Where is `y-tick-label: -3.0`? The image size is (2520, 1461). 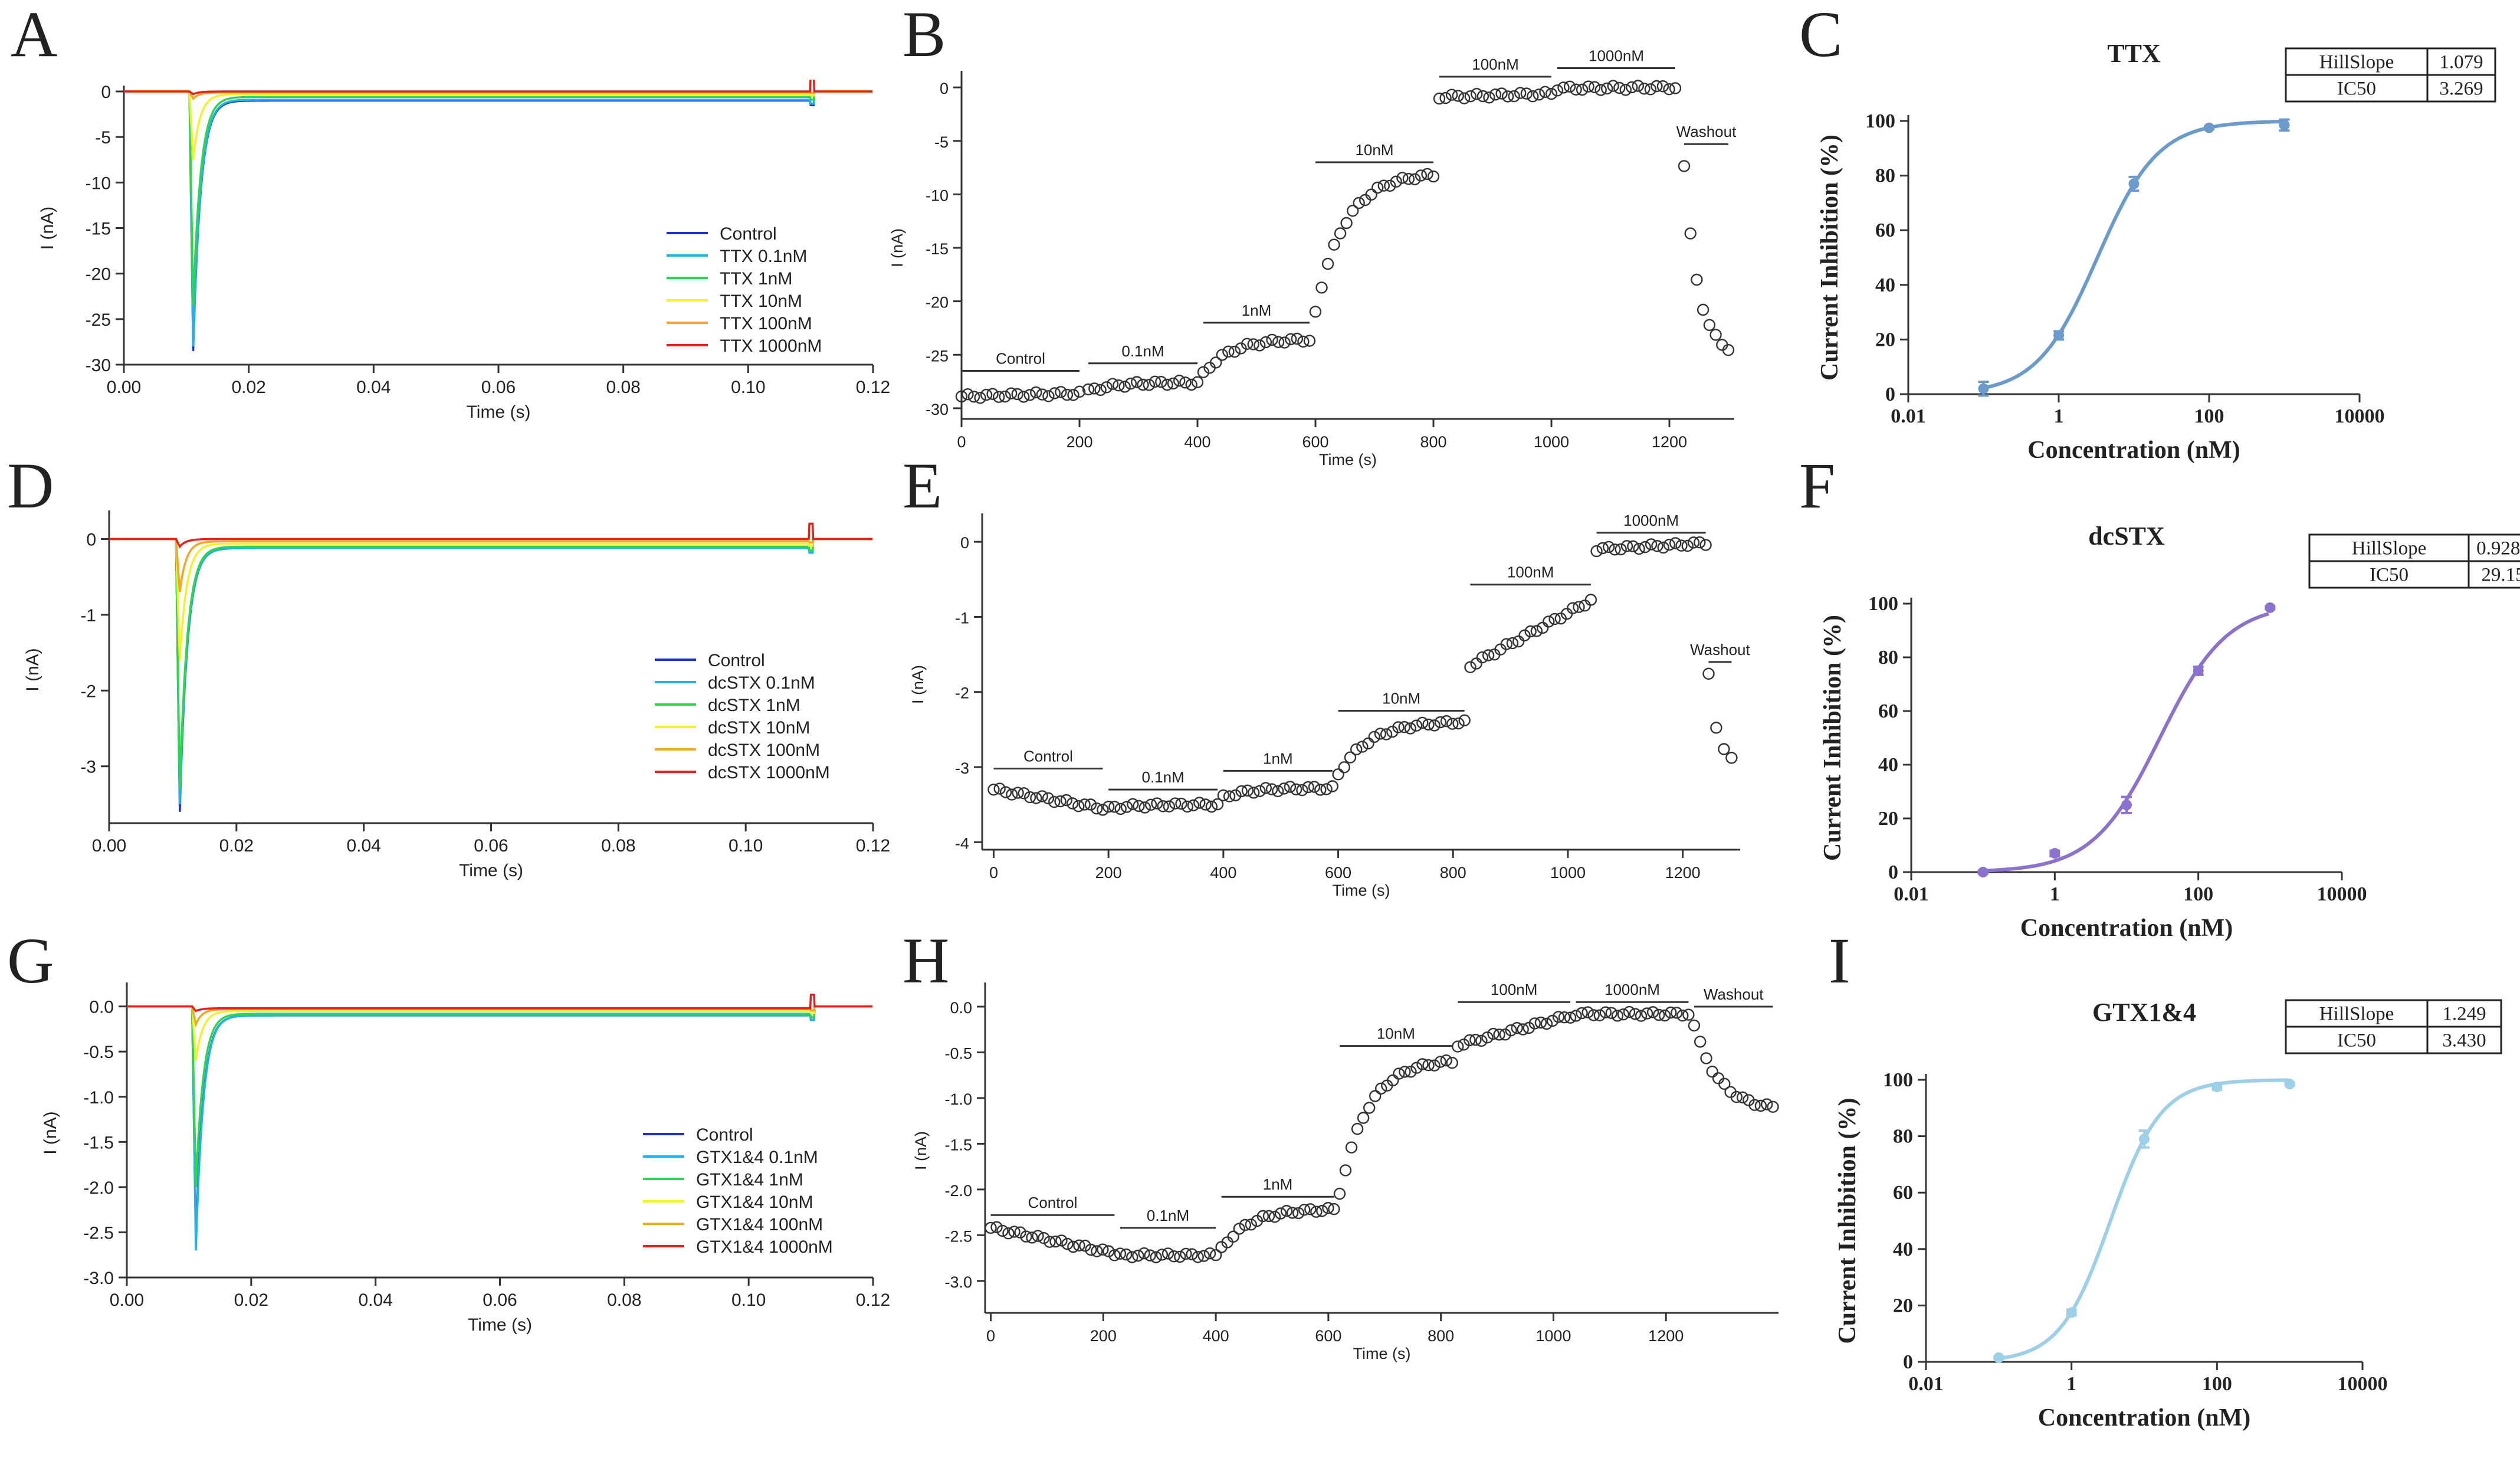 y-tick-label: -3.0 is located at coordinates (98, 1278).